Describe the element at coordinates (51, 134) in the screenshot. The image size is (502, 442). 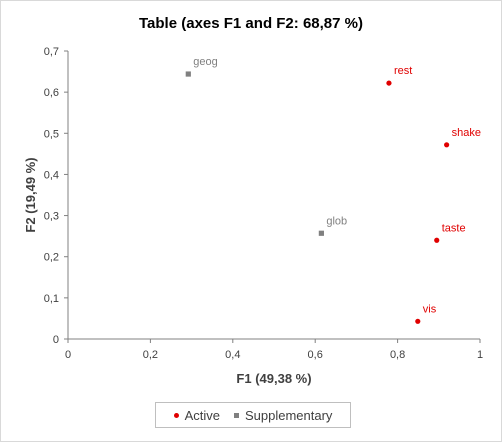
I see `y-tick-label: 0,5` at that location.